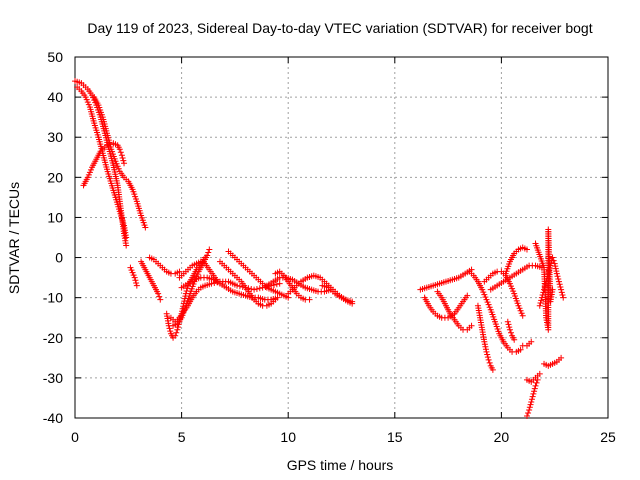 The image size is (640, 480). Describe the element at coordinates (55, 177) in the screenshot. I see `y-tick-label: 20` at that location.